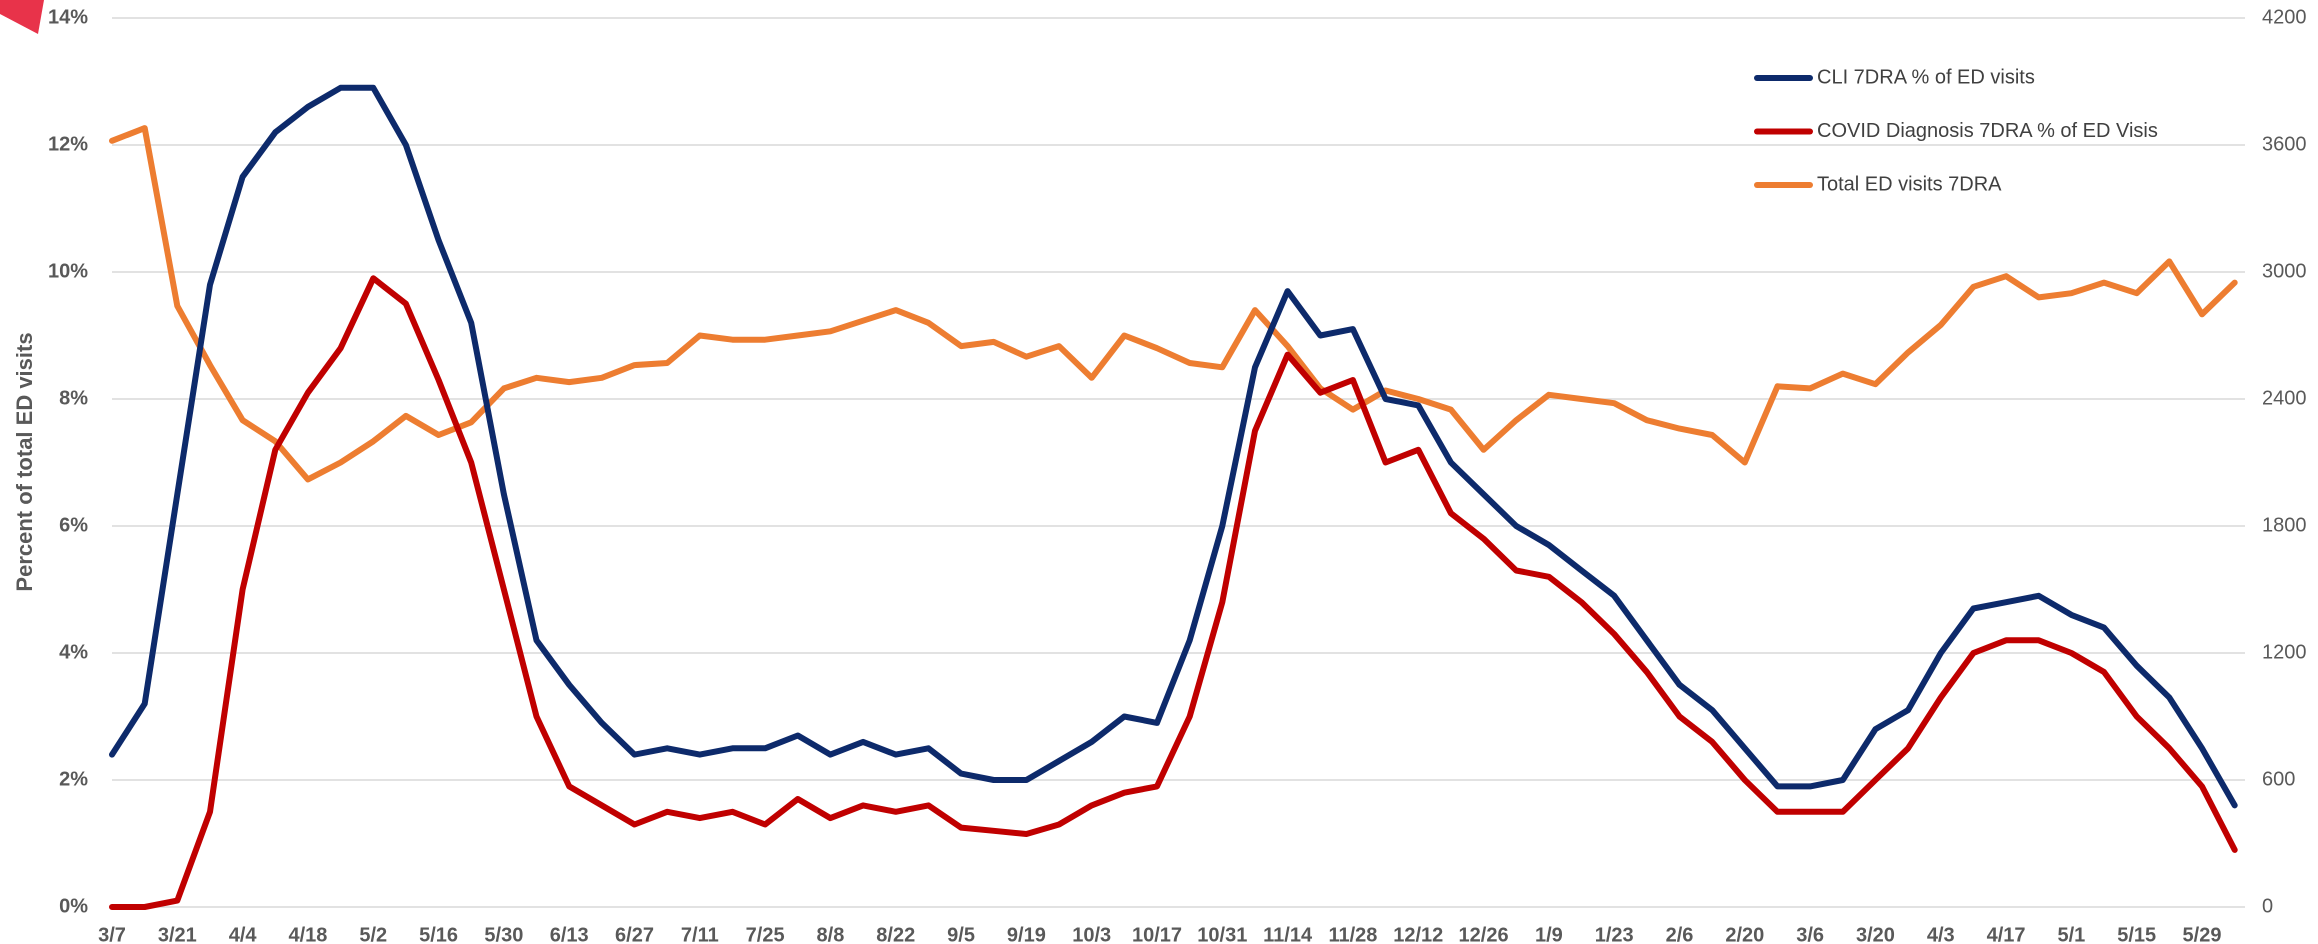 This screenshot has width=2318, height=944. I want to click on x-tick-label: 5/16, so click(438, 934).